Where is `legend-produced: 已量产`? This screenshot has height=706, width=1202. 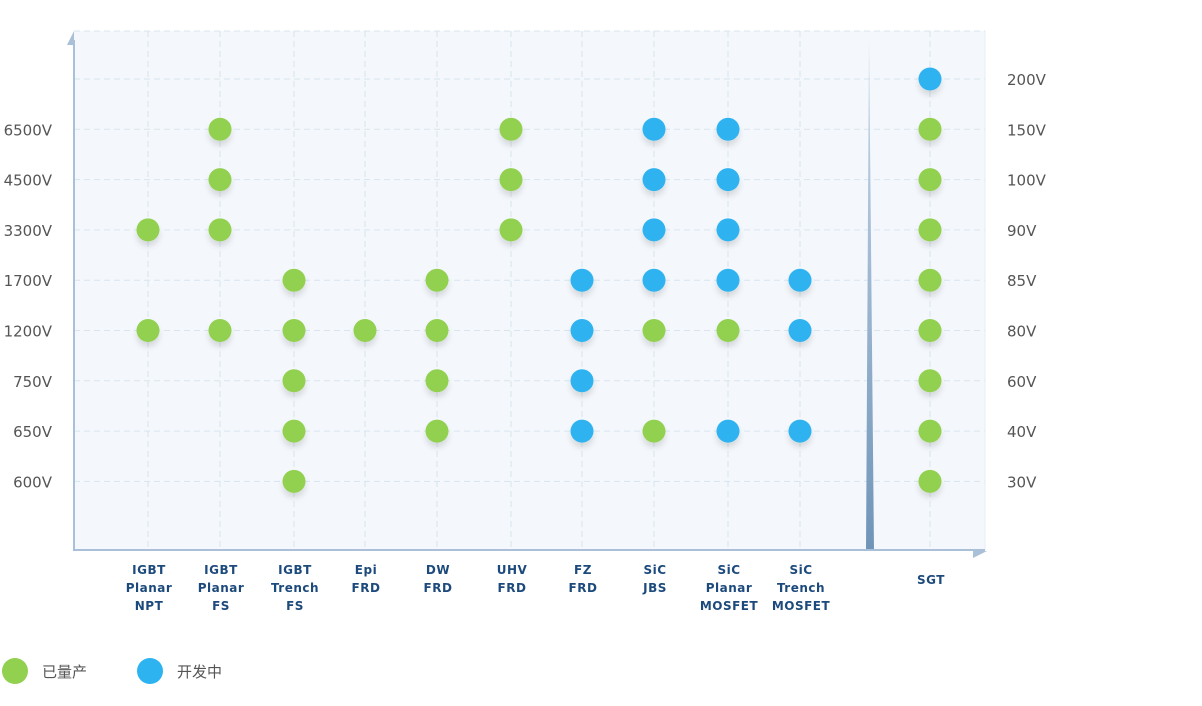 legend-produced: 已量产 is located at coordinates (44, 671).